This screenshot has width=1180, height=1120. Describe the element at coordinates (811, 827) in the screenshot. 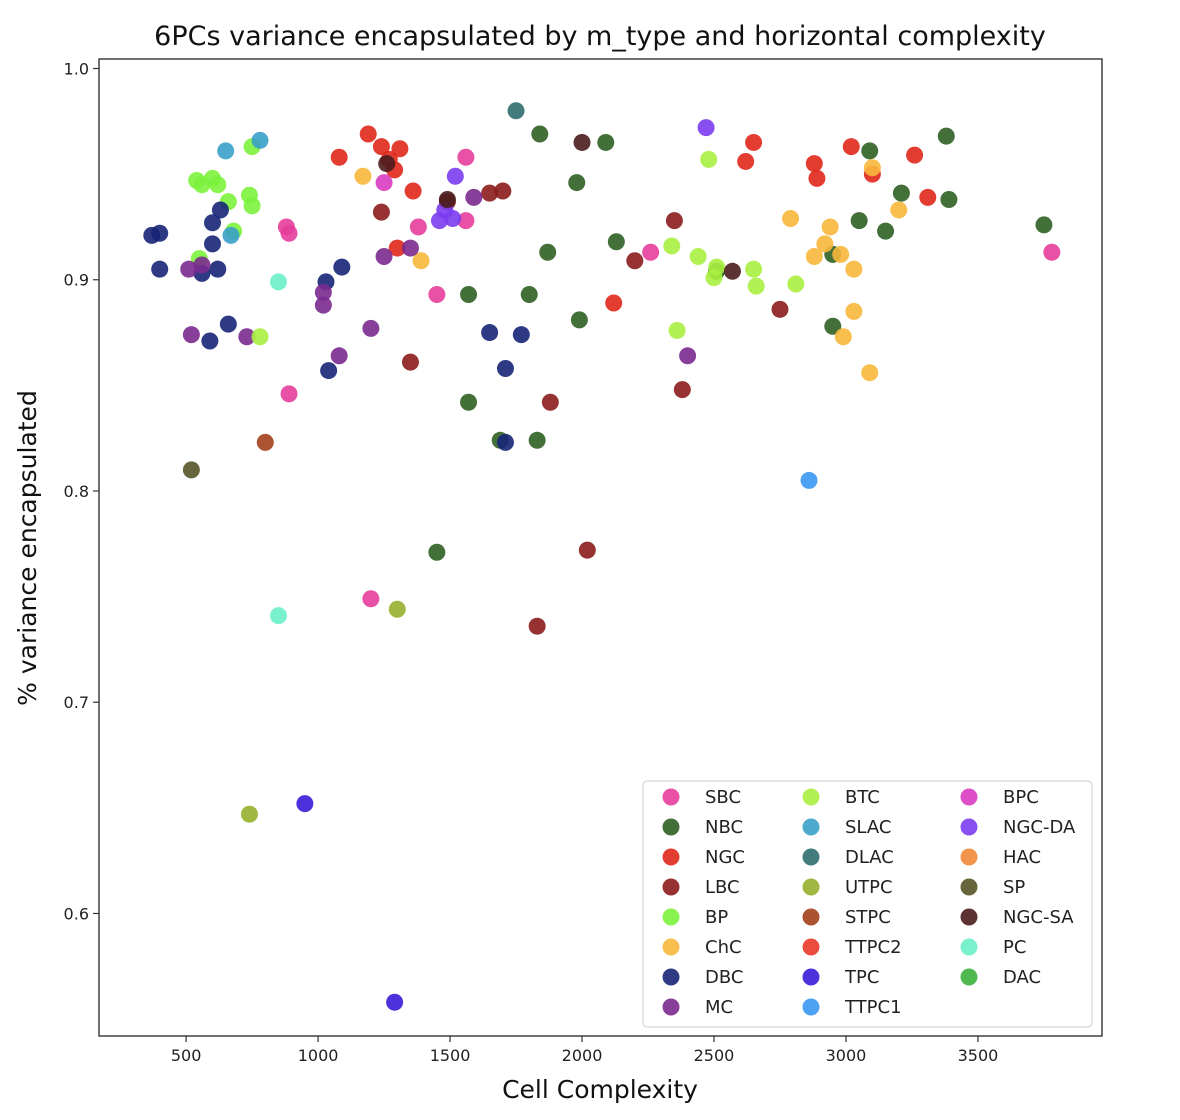

I see `legend-marker-slac` at that location.